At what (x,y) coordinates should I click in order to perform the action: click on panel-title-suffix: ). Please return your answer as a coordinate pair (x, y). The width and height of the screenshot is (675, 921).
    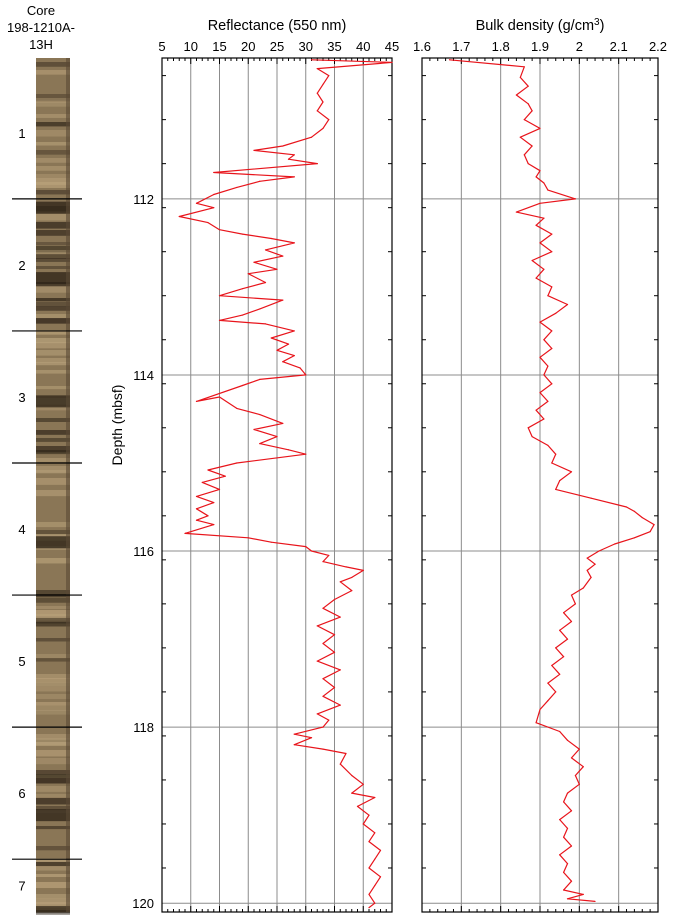
    Looking at the image, I should click on (602, 26).